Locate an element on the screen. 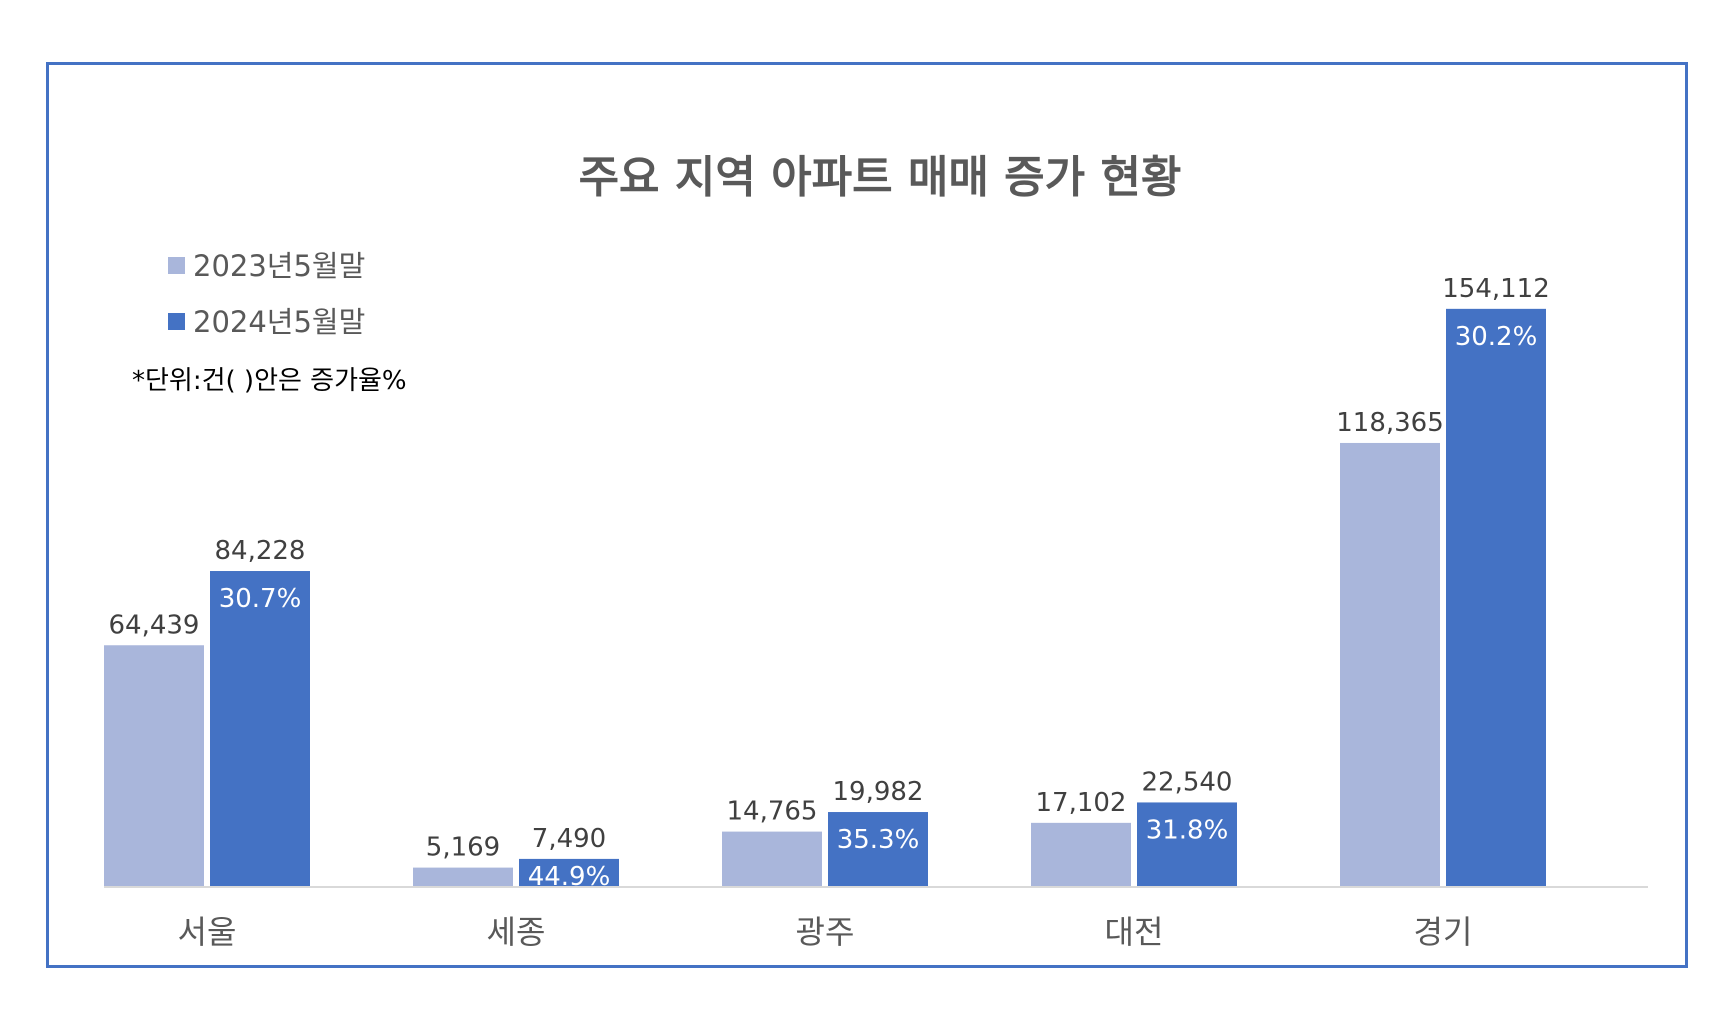 This screenshot has height=1016, width=1728. value-label-2024-1: 7,490 is located at coordinates (569, 839).